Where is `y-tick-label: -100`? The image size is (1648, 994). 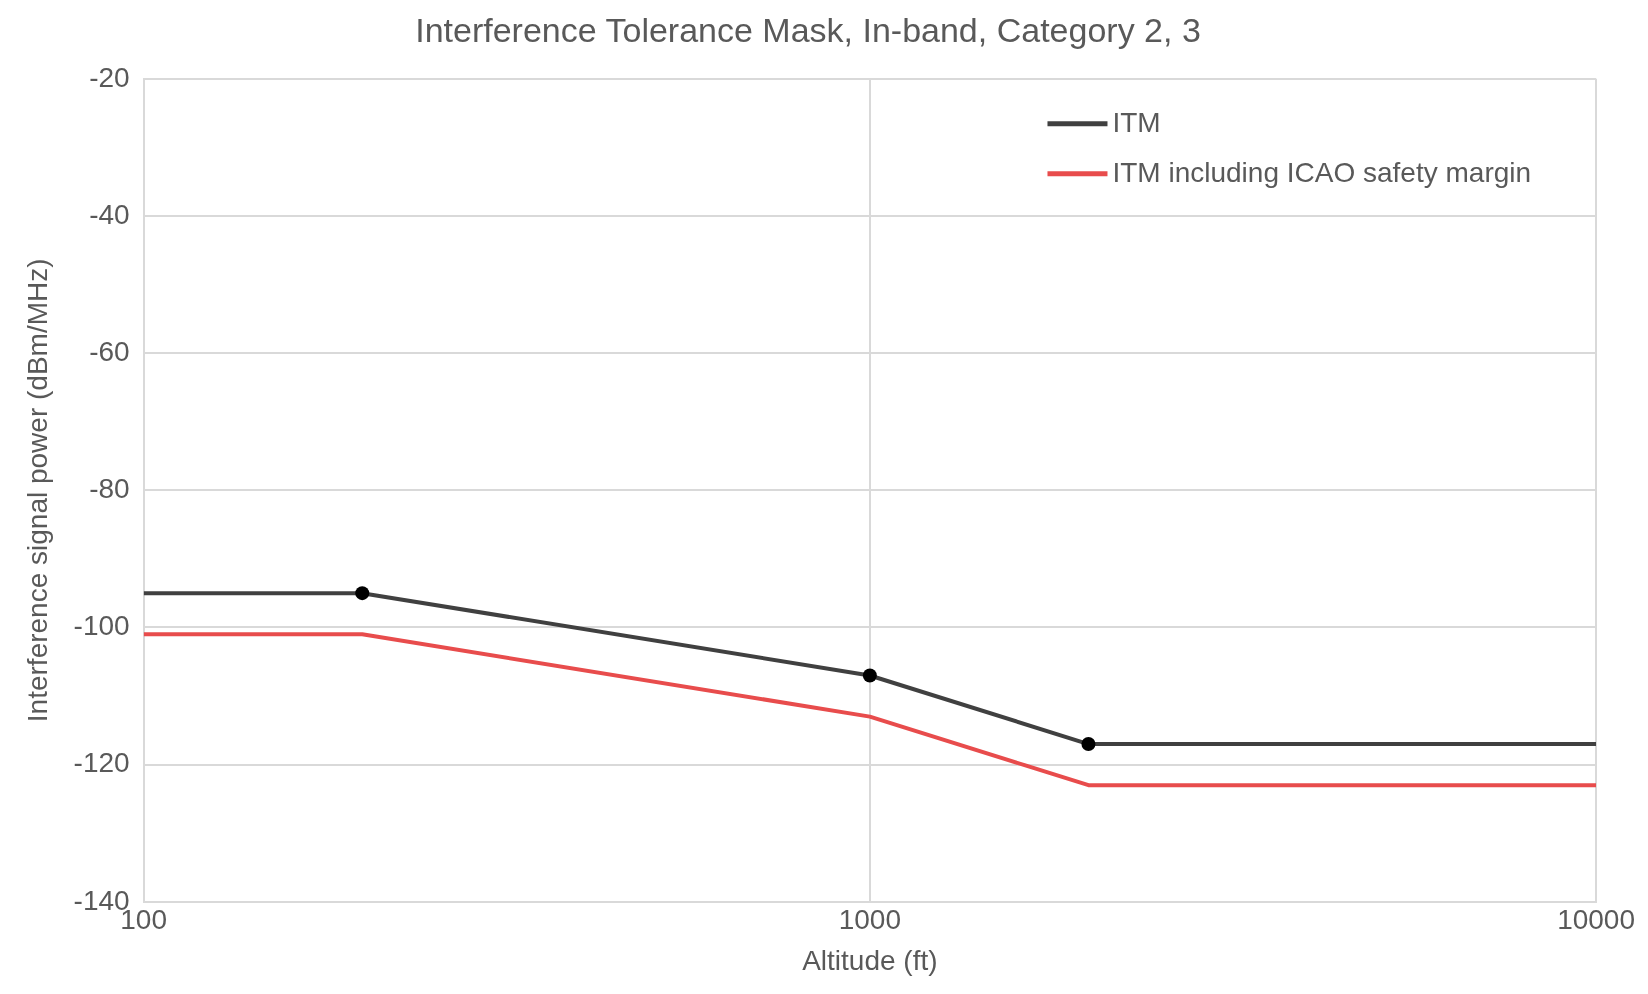 y-tick-label: -100 is located at coordinates (101, 626).